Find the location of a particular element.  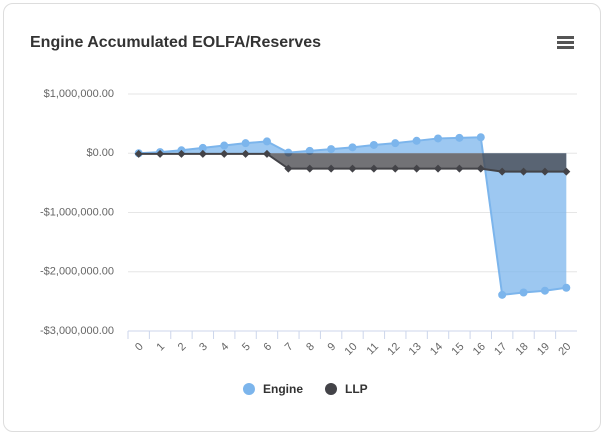

legend-item: Engine is located at coordinates (273, 389).